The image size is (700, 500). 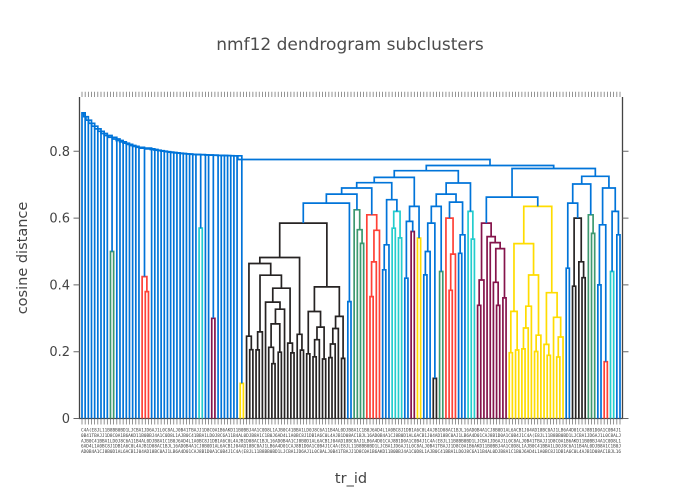 I want to click on y-tick-label: 0.8, so click(x=59, y=152).